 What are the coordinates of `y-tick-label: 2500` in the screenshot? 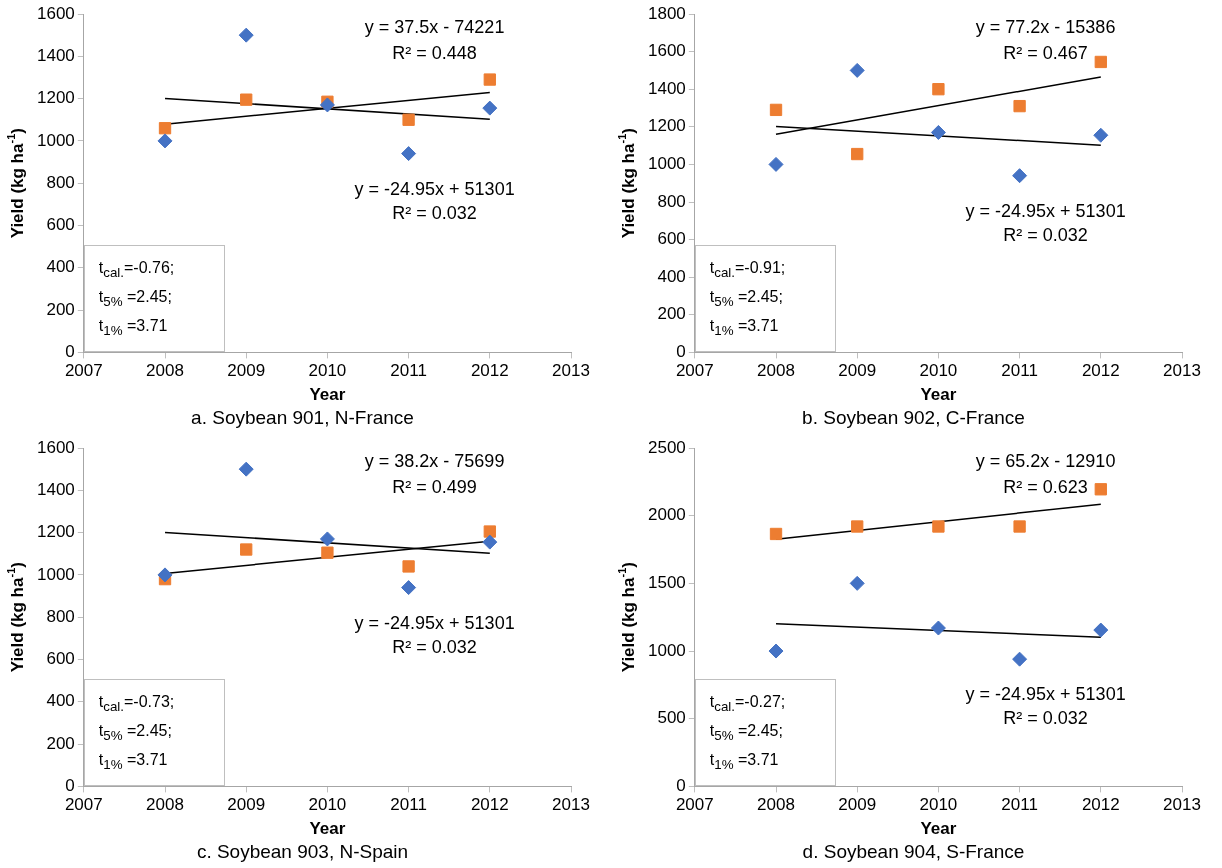 It's located at (666, 447).